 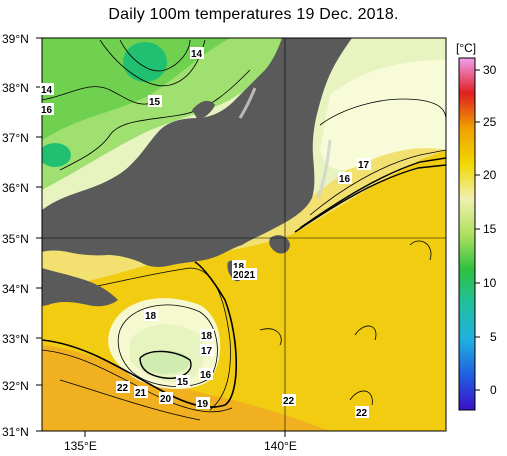 I want to click on colorbar-tick: 5, so click(x=493, y=337).